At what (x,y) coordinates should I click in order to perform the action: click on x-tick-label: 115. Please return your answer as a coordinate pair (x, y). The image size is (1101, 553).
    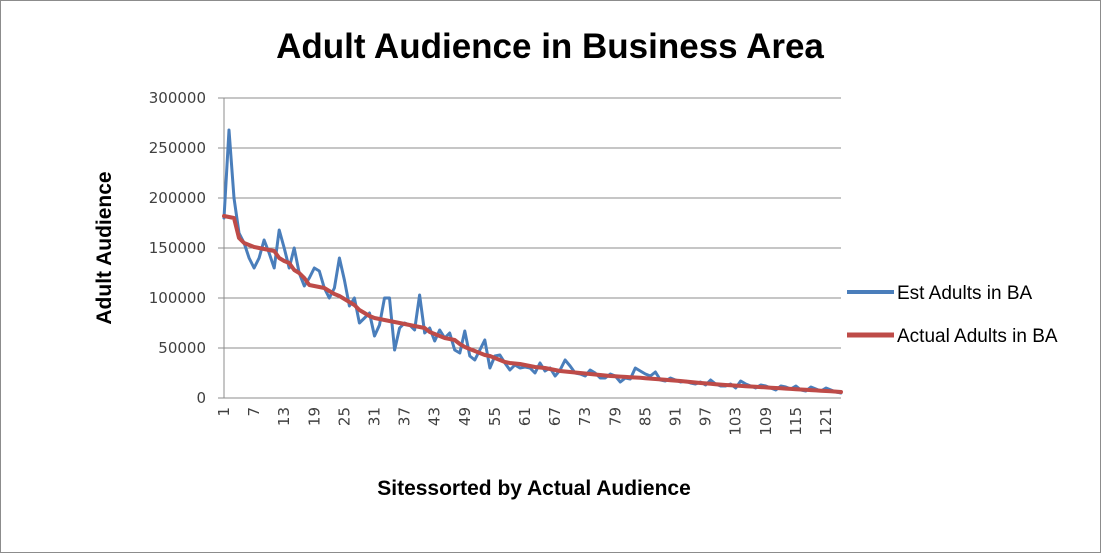
    Looking at the image, I should click on (796, 421).